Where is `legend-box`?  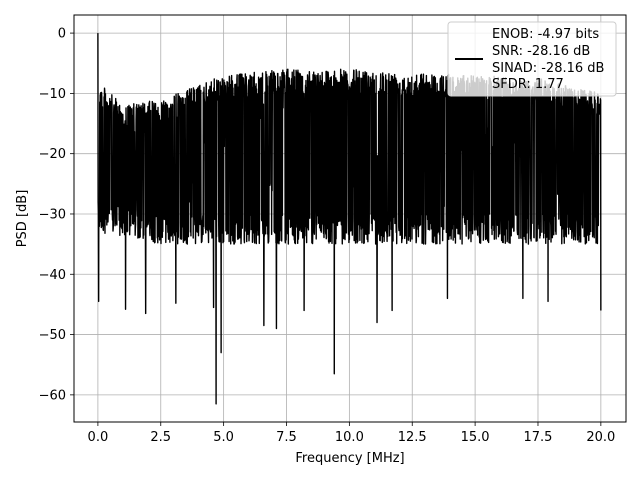 legend-box is located at coordinates (532, 59).